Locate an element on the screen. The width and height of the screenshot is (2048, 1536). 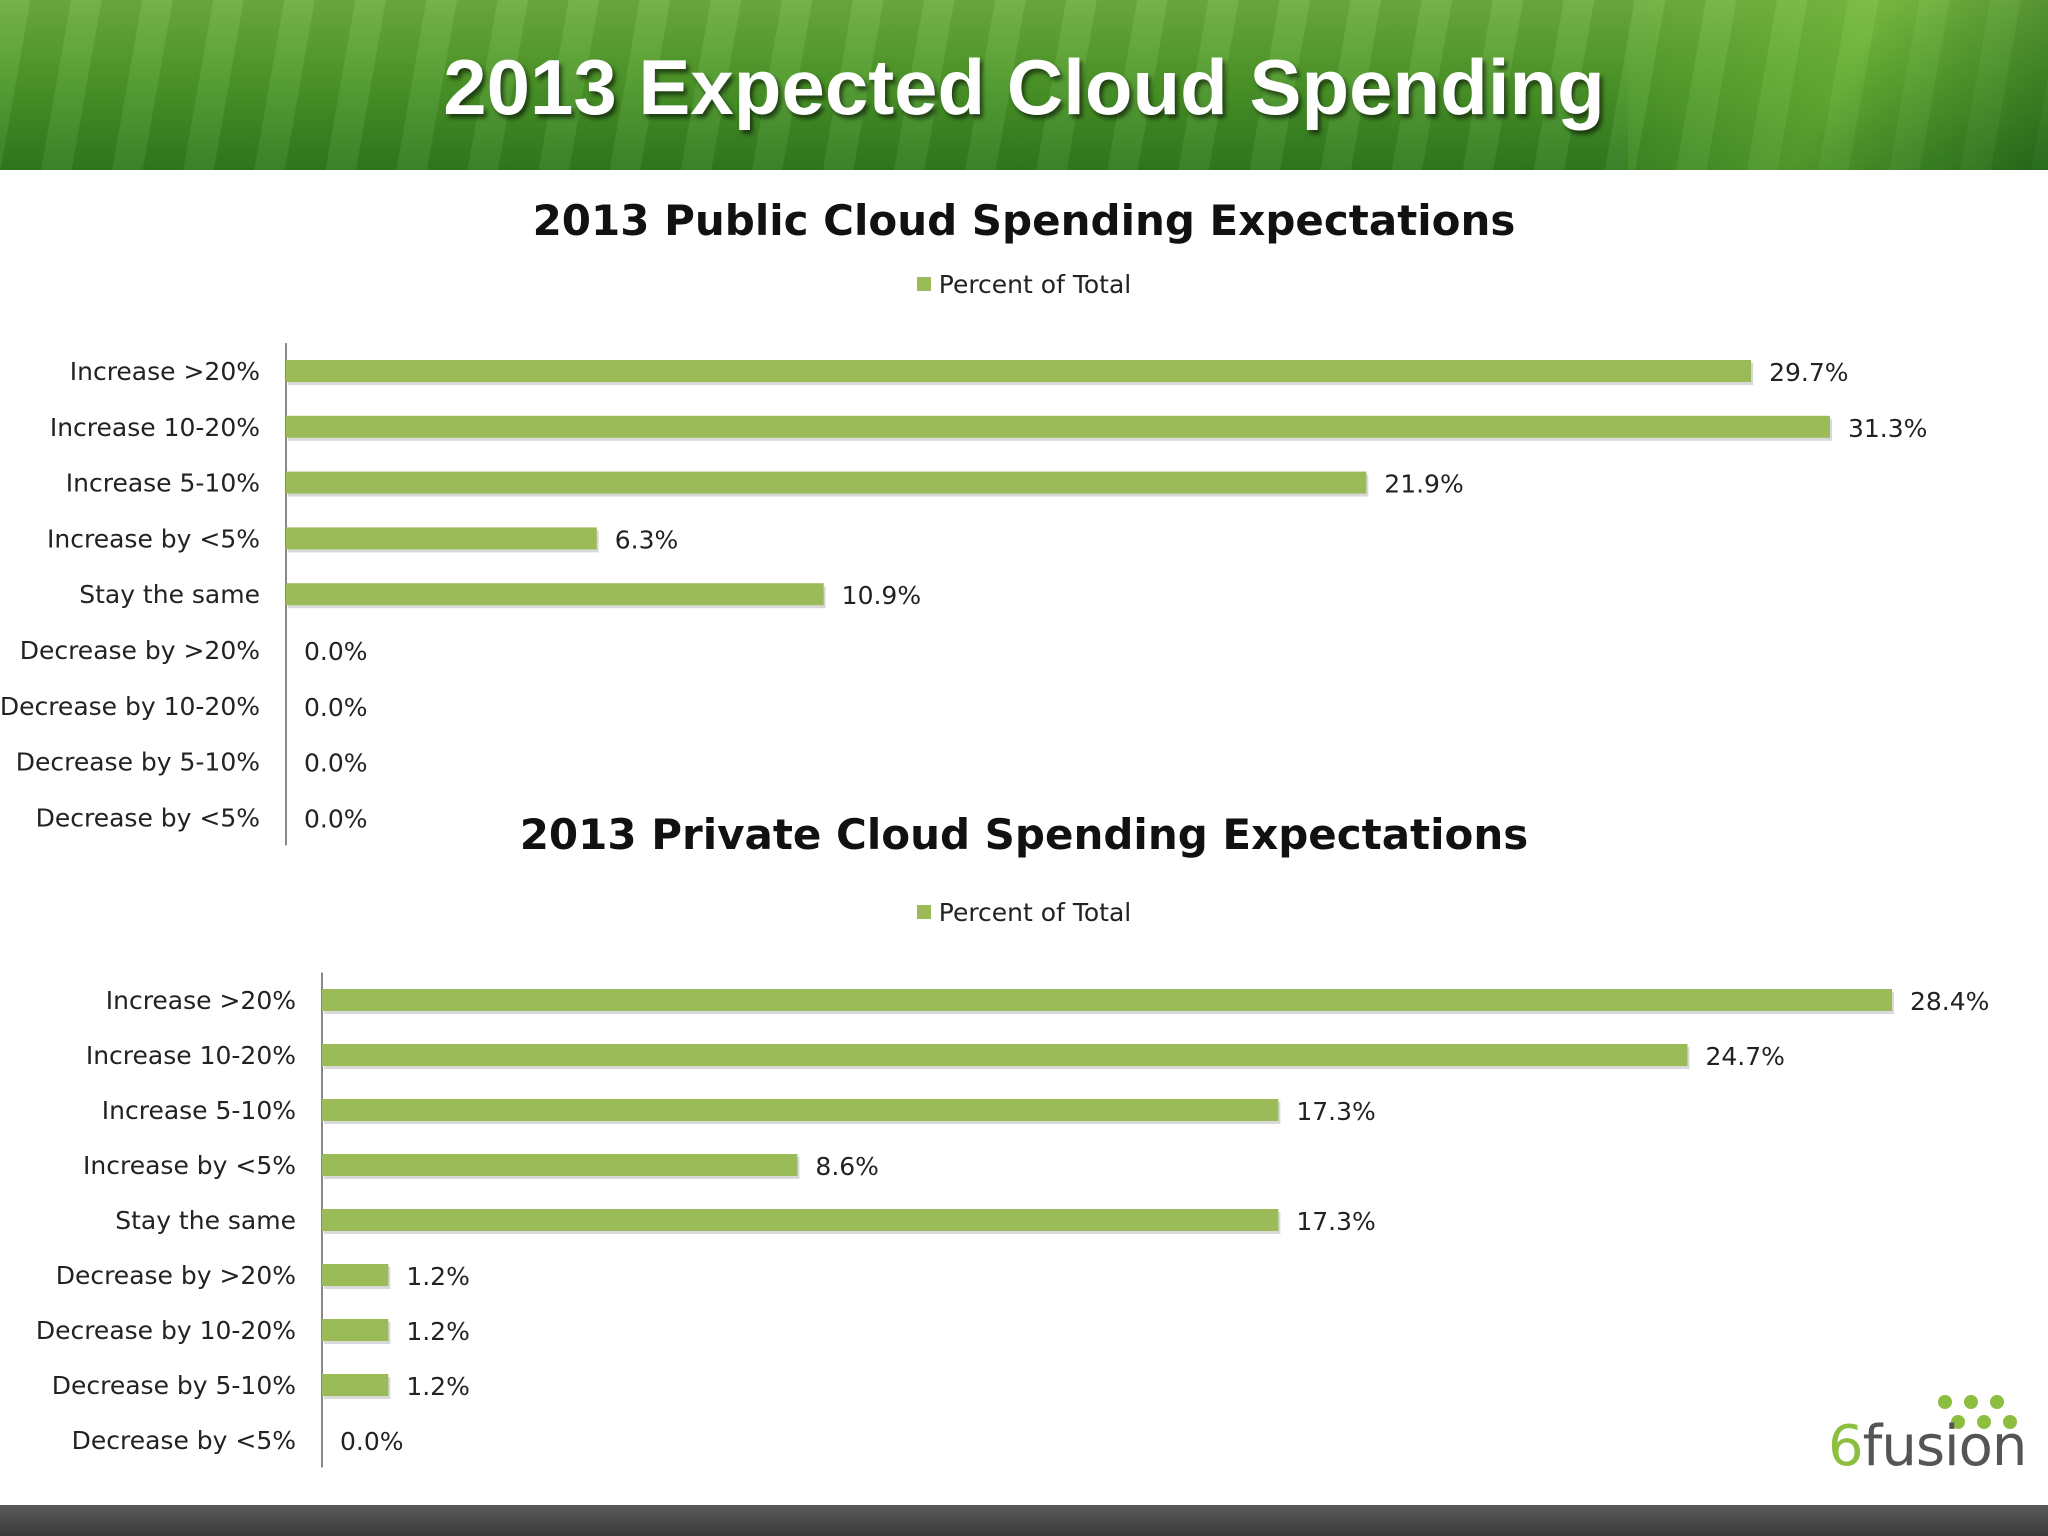
private-legend-label: Percent of Total is located at coordinates (1035, 912).